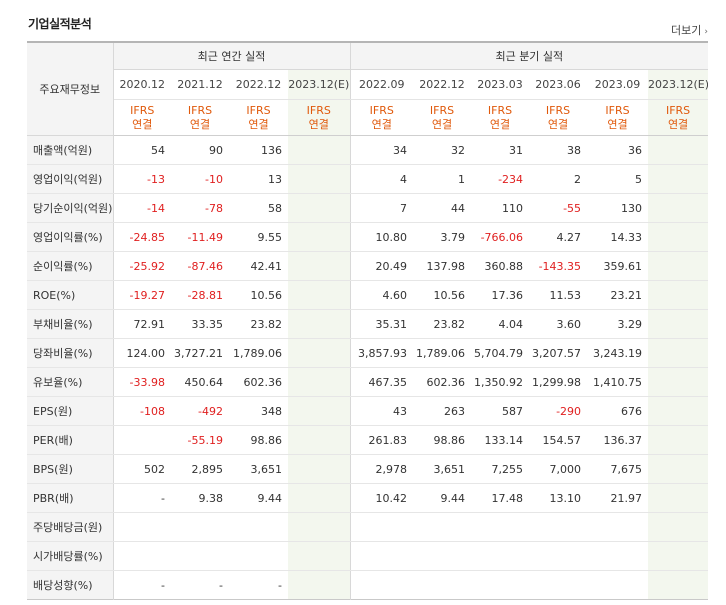 Image resolution: width=726 pixels, height=605 pixels. I want to click on table-cell: 348, so click(258, 411).